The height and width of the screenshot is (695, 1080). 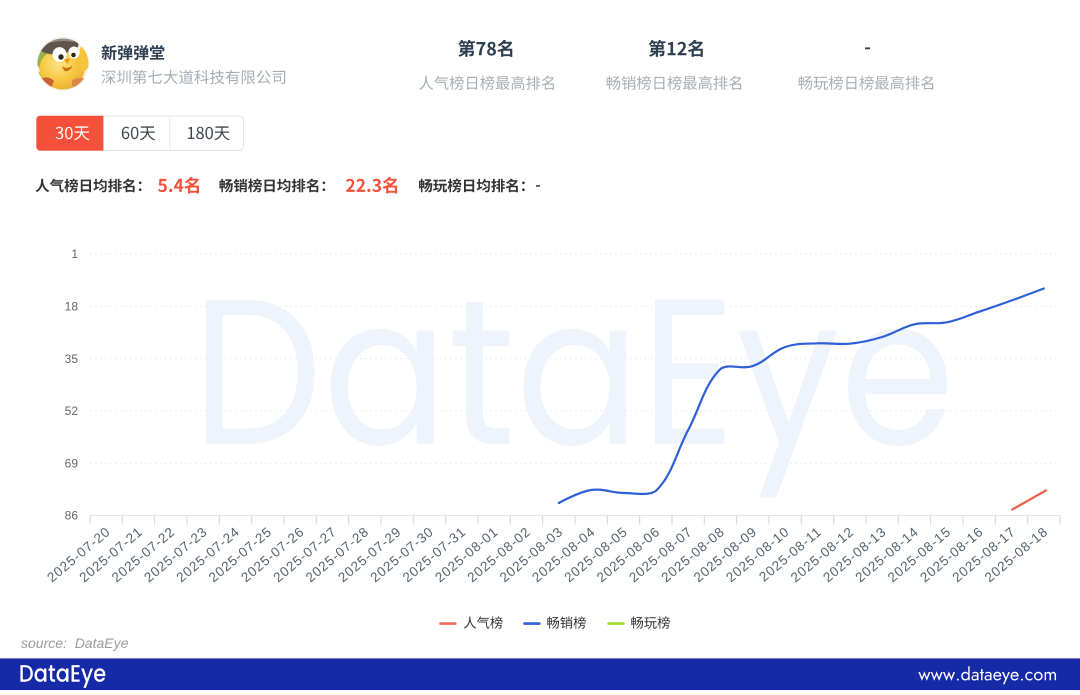 I want to click on svg-text: 18, so click(x=72, y=307).